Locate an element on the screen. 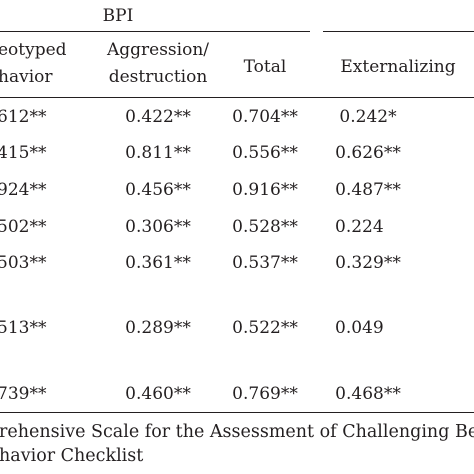 The height and width of the screenshot is (474, 474). column-header-externalizing: Externalizing is located at coordinates (398, 67).